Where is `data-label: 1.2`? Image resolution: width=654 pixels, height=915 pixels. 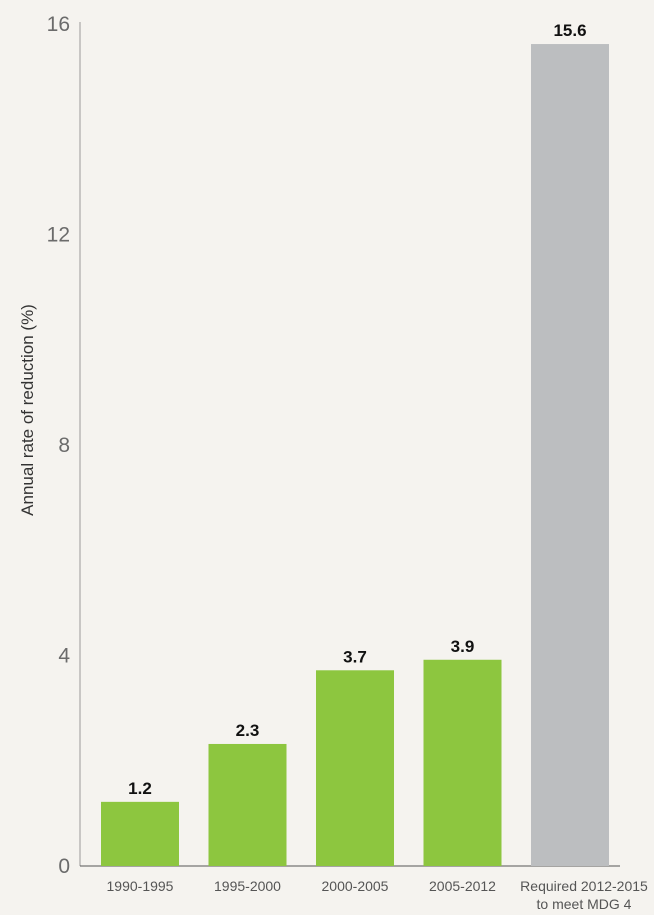 data-label: 1.2 is located at coordinates (140, 788).